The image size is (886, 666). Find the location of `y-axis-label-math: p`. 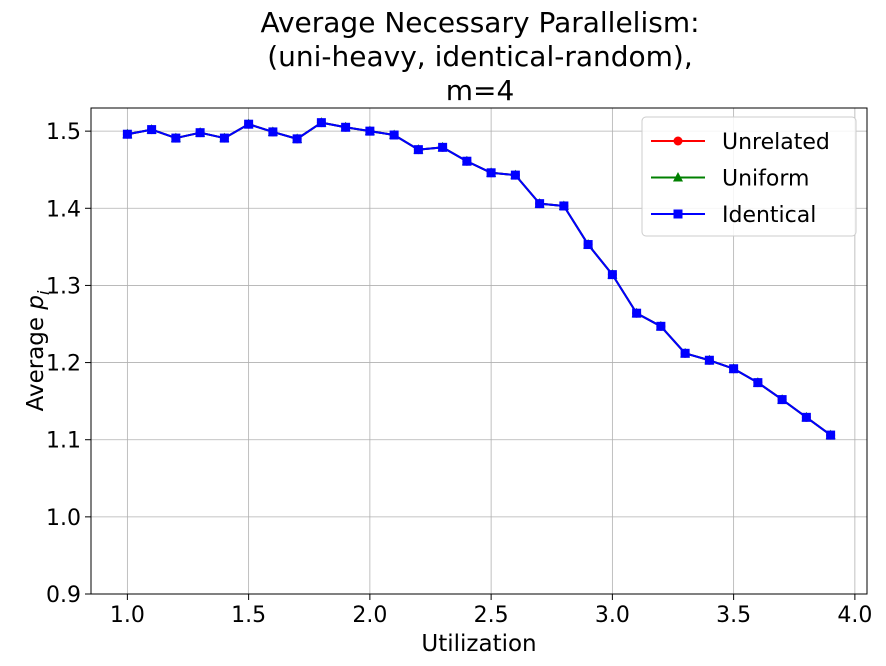

y-axis-label-math: p is located at coordinates (36, 303).